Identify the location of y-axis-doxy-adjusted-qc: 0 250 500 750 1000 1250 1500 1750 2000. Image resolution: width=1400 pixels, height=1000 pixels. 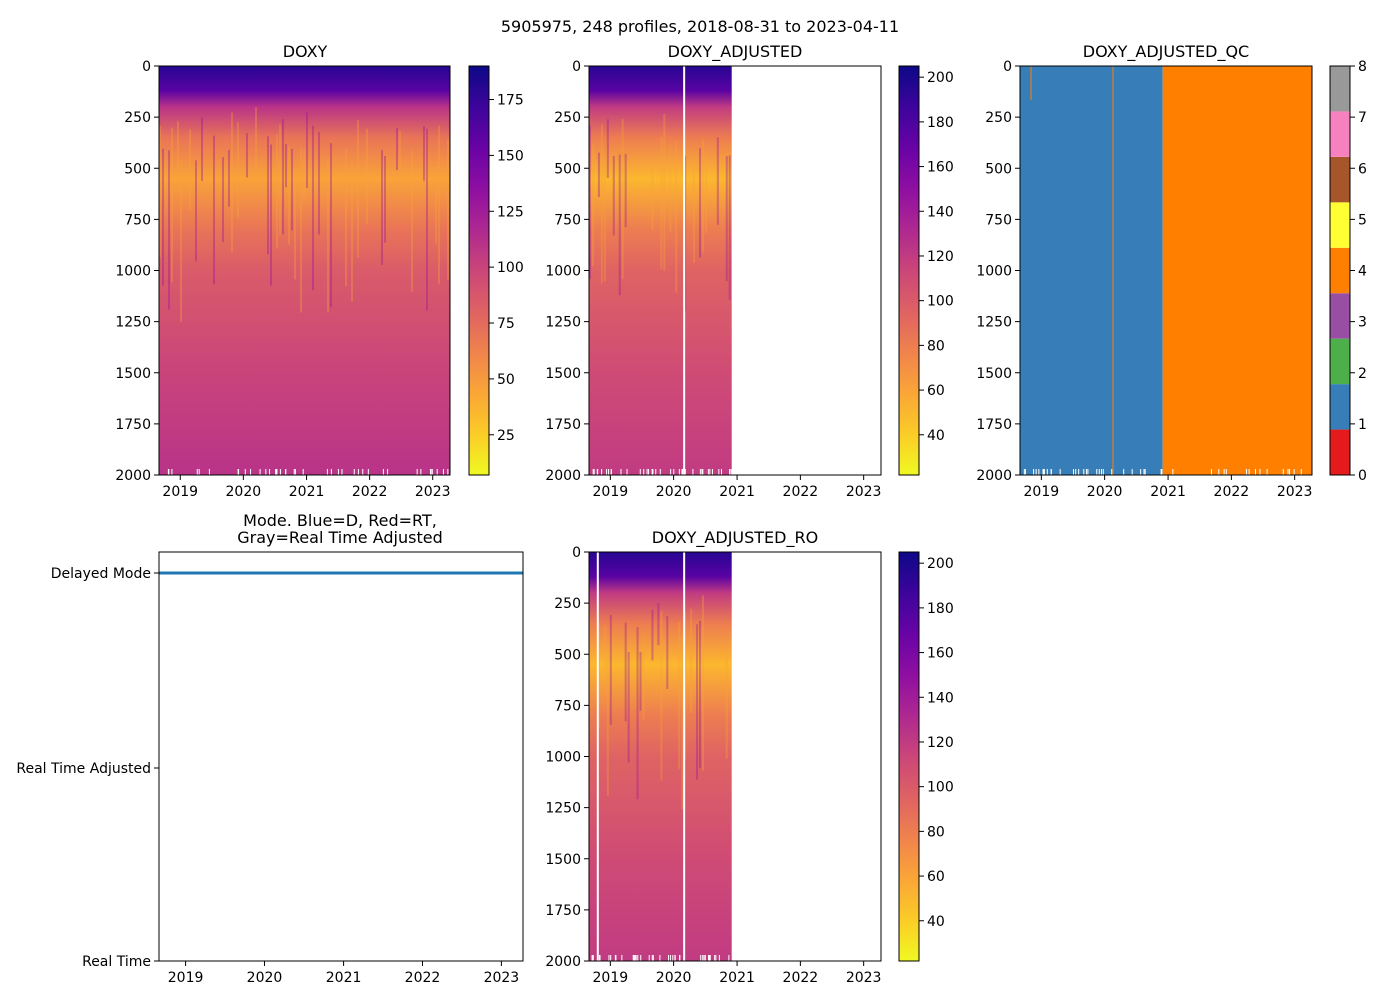
(998, 271).